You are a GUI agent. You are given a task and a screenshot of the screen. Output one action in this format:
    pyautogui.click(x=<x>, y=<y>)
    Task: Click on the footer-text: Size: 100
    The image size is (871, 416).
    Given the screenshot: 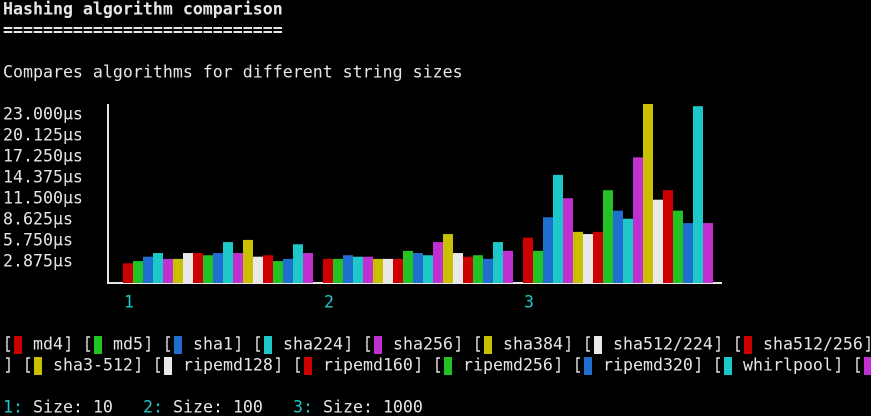 What is the action you would take?
    pyautogui.click(x=218, y=407)
    